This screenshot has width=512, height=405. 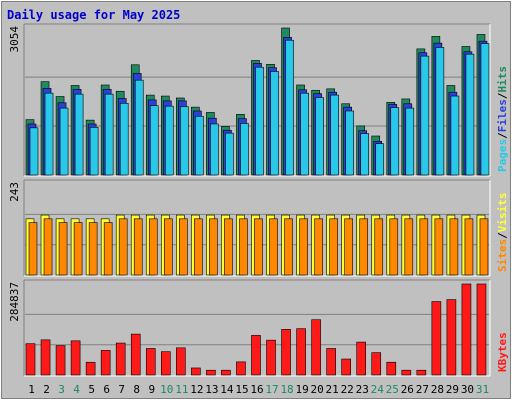 I want to click on x-tick-label: 19, so click(x=301, y=389).